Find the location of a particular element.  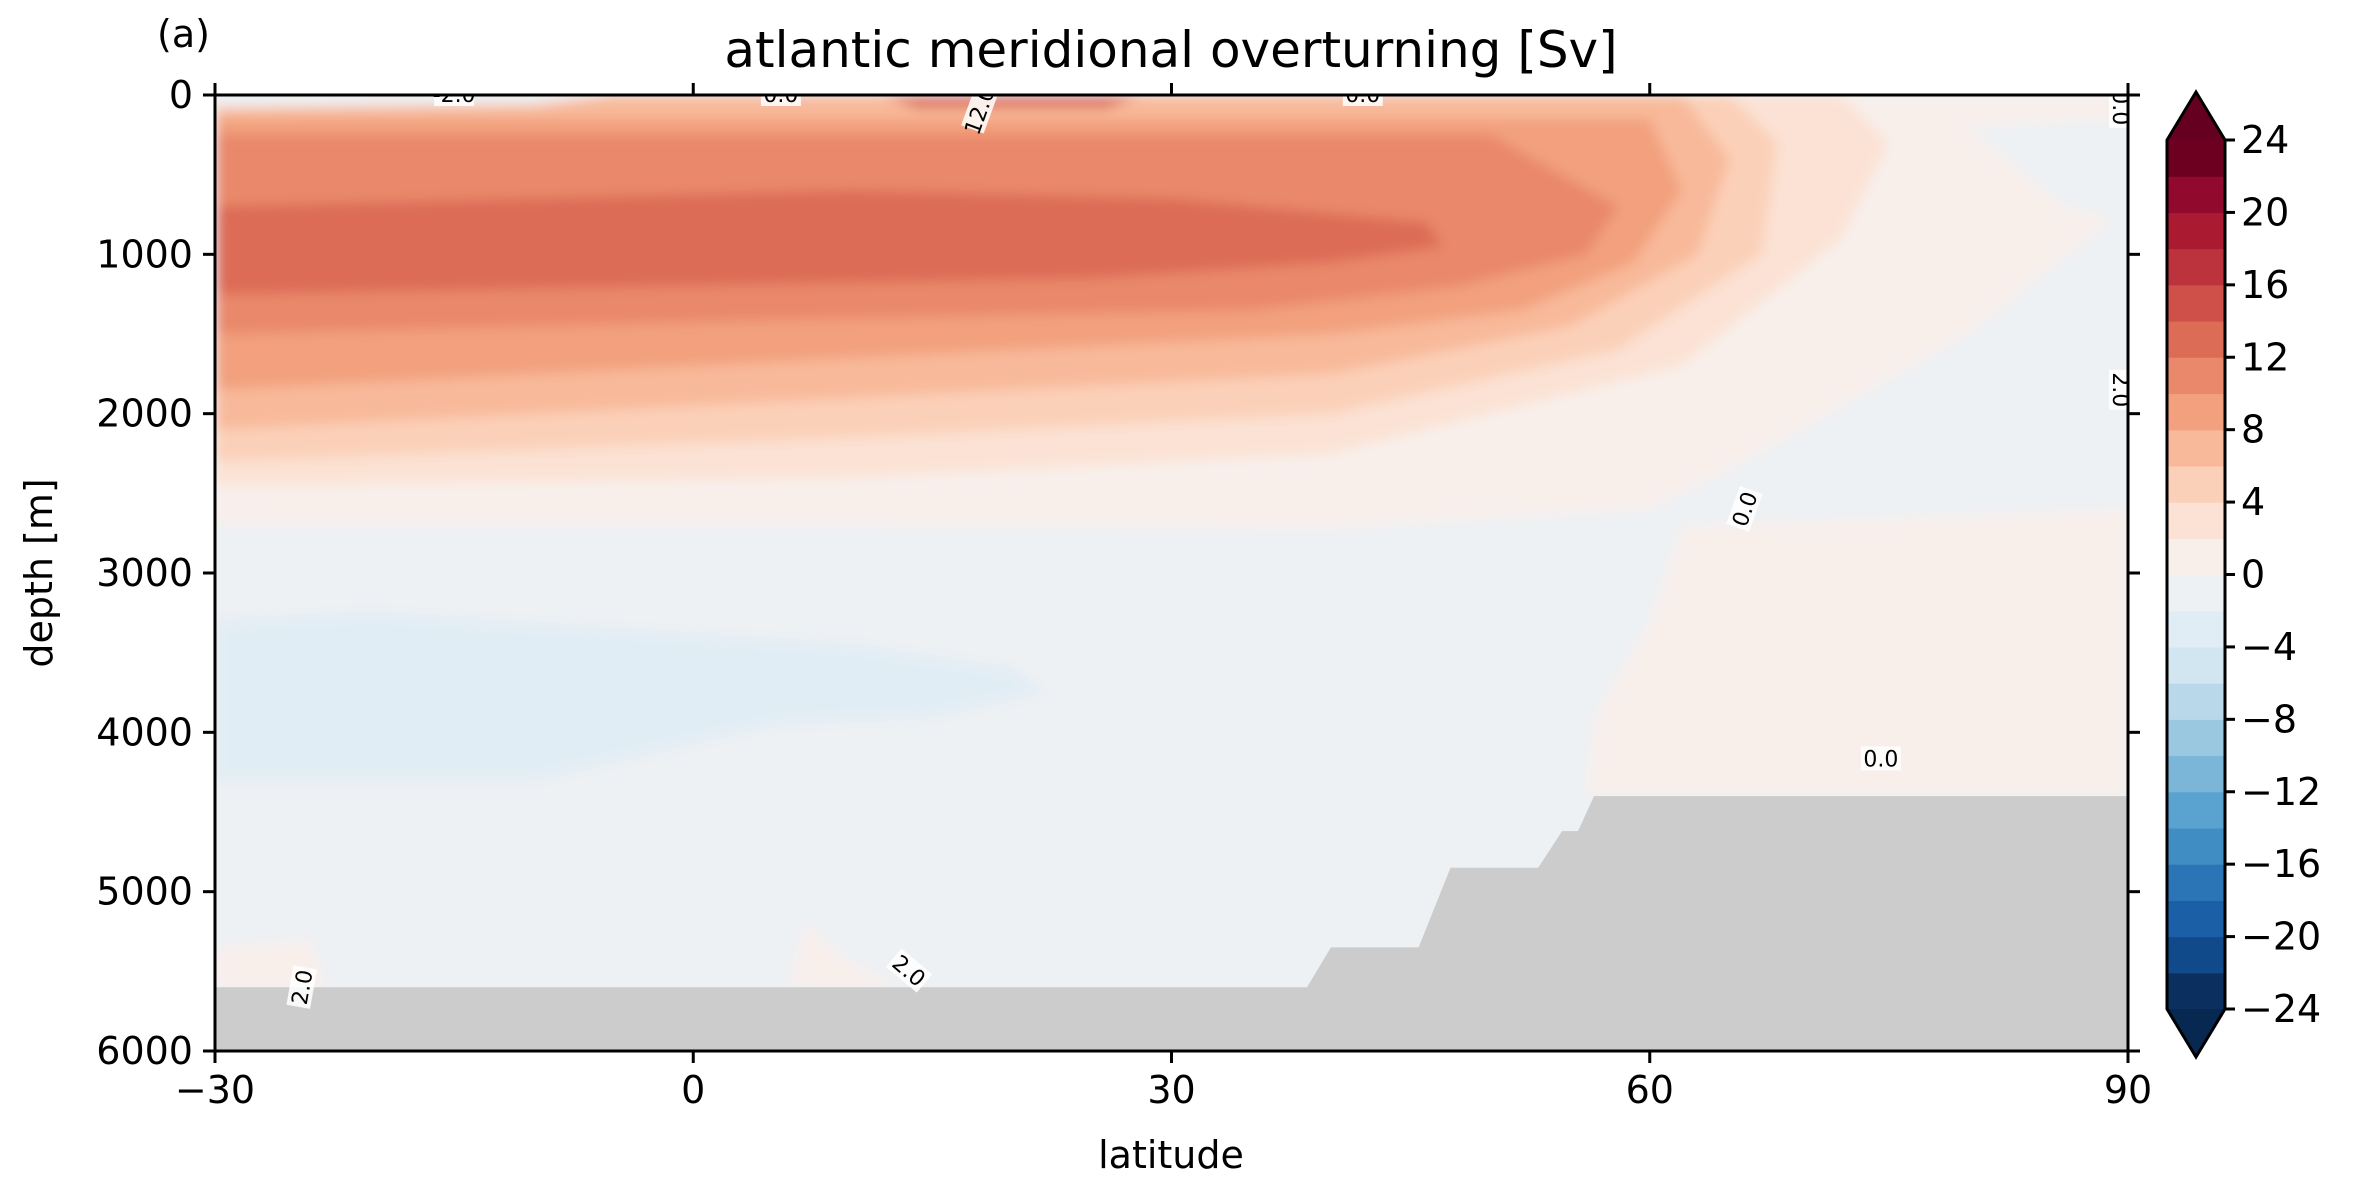

colorbar-tick-label: 0 is located at coordinates (2253, 575).